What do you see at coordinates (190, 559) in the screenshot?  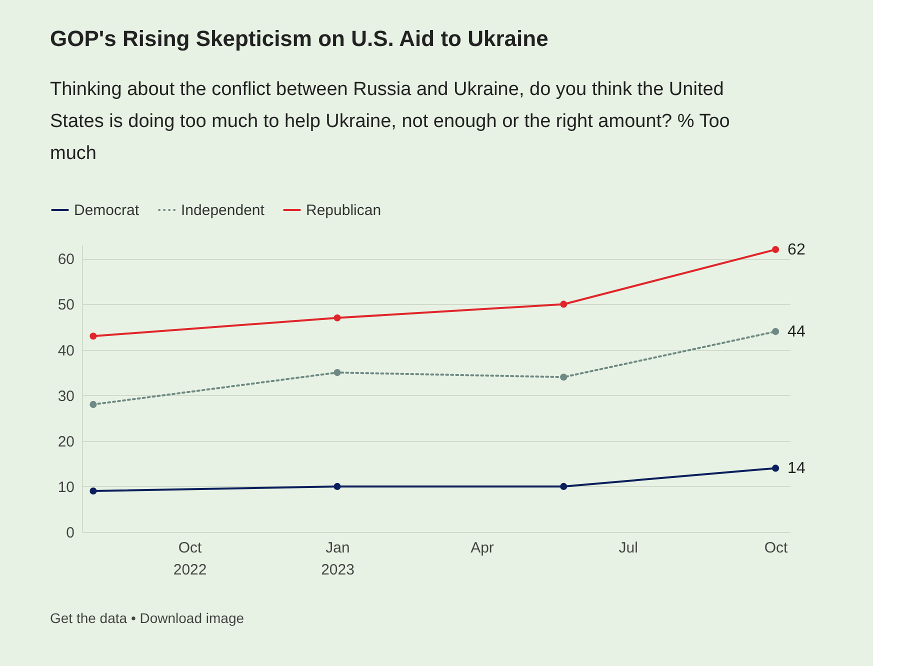 I see `x-tick-label: Oct 2022` at bounding box center [190, 559].